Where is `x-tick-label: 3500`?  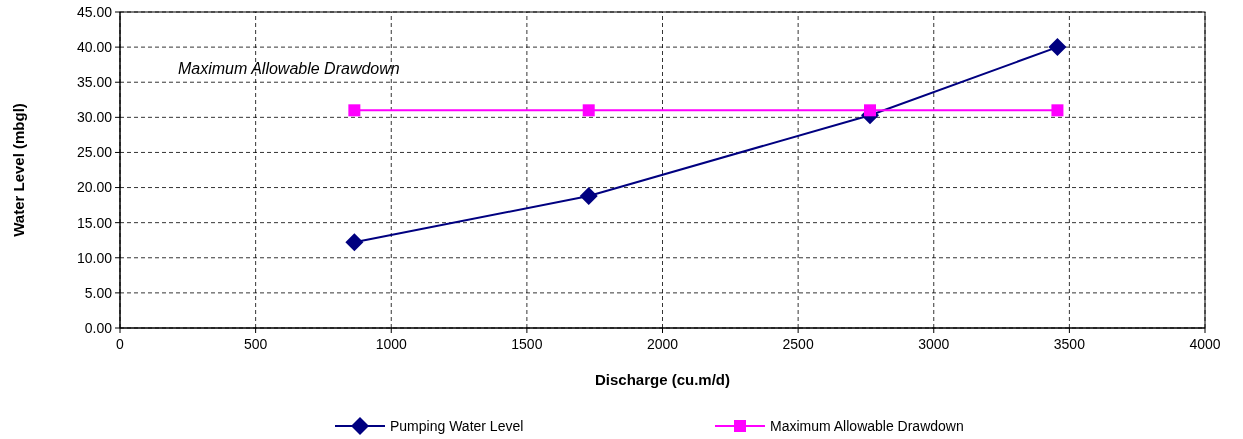
x-tick-label: 3500 is located at coordinates (1069, 344).